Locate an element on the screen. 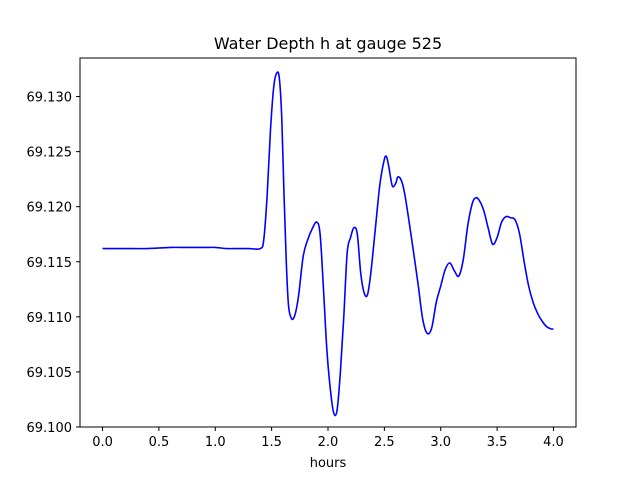 Image resolution: width=640 pixels, height=480 pixels. y-tick-label: 69.125 is located at coordinates (50, 153).